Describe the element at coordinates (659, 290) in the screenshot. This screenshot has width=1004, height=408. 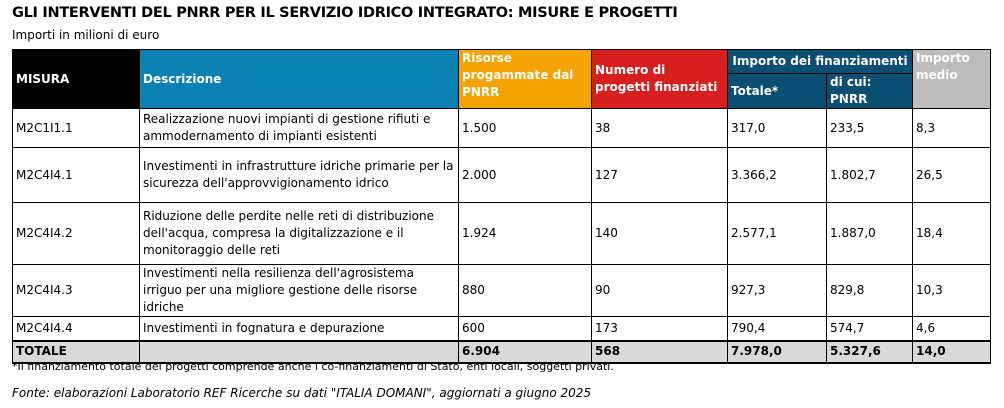
I see `cell-numero: 90` at that location.